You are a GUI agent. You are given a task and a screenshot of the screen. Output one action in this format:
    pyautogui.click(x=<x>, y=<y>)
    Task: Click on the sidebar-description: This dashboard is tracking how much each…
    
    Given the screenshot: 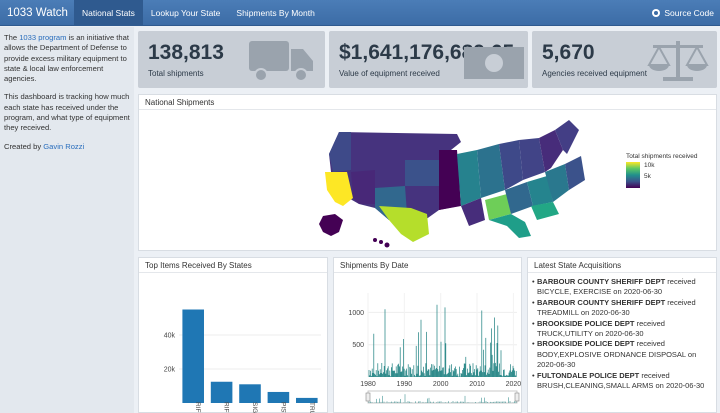 What is the action you would take?
    pyautogui.click(x=67, y=112)
    